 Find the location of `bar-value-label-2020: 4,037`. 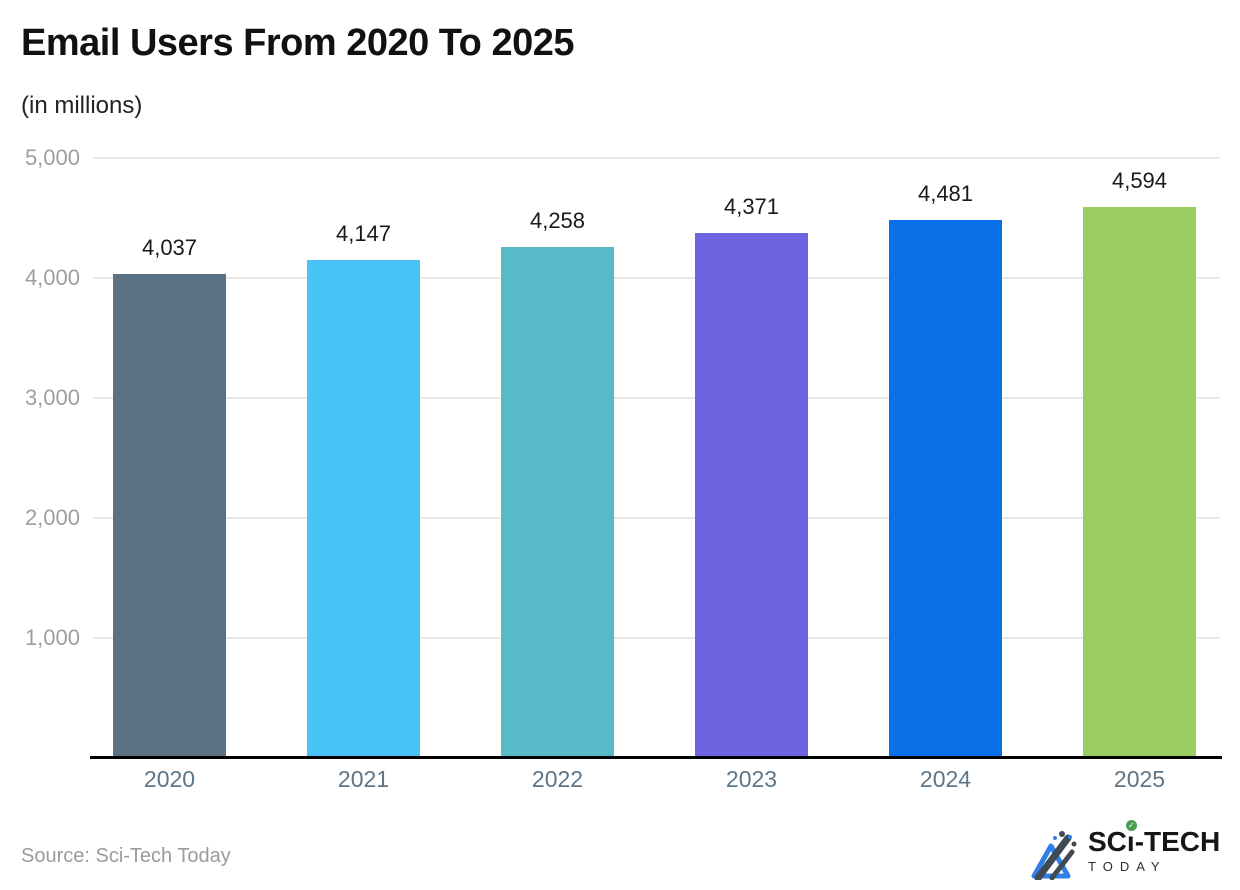

bar-value-label-2020: 4,037 is located at coordinates (169, 247).